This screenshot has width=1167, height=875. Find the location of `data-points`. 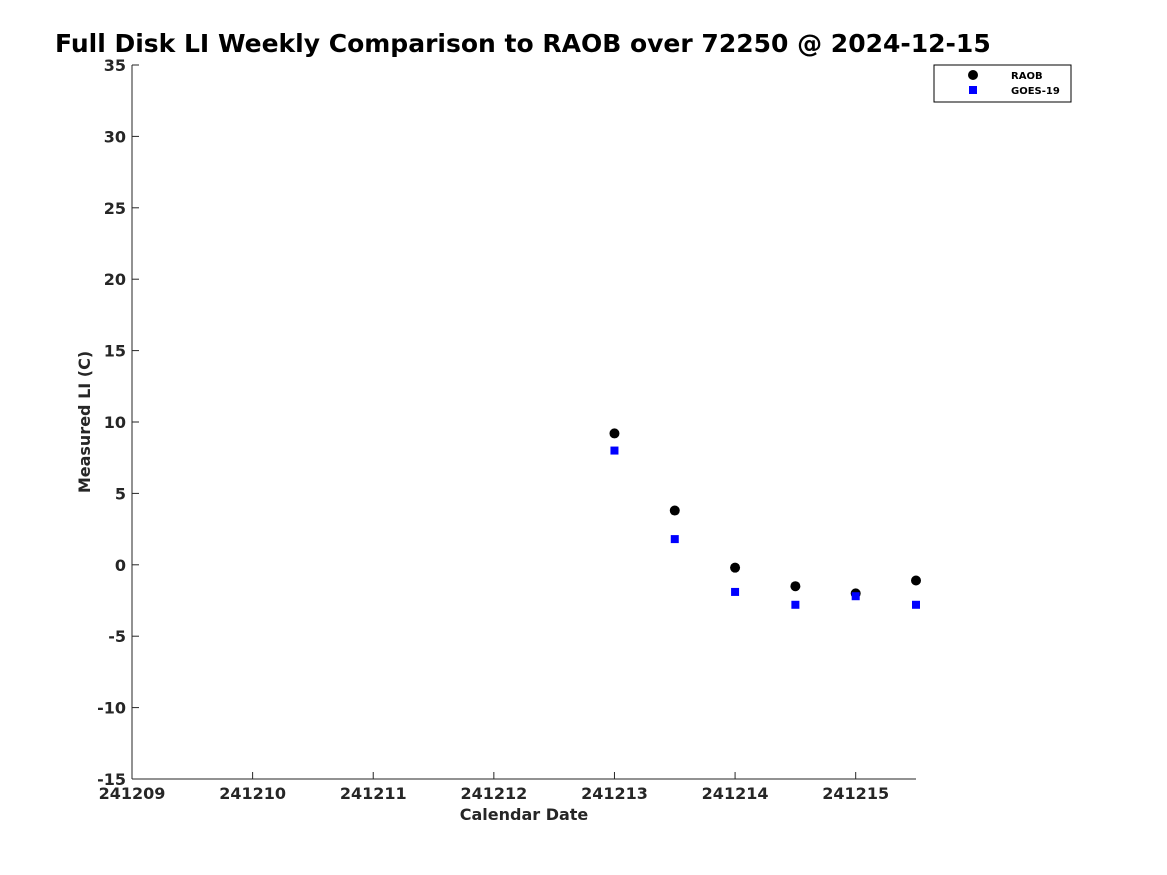

data-points is located at coordinates (765, 518).